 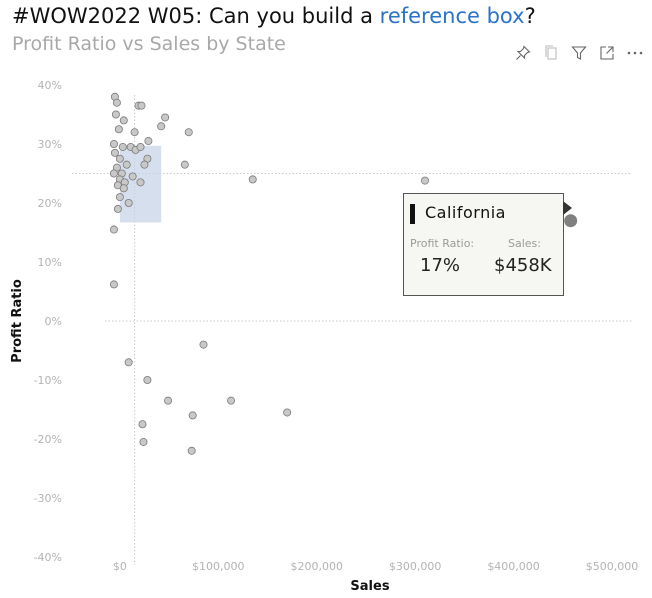 What do you see at coordinates (607, 53) in the screenshot?
I see `focus-mode-icon` at bounding box center [607, 53].